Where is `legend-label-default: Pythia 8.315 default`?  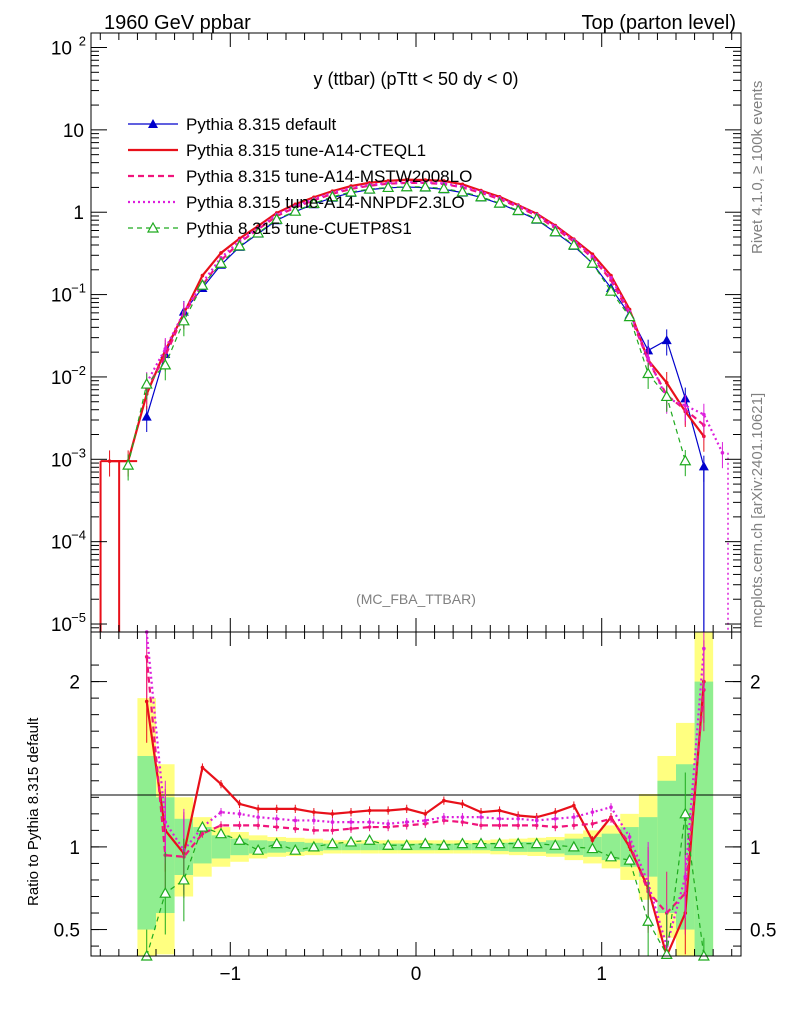 legend-label-default: Pythia 8.315 default is located at coordinates (261, 124).